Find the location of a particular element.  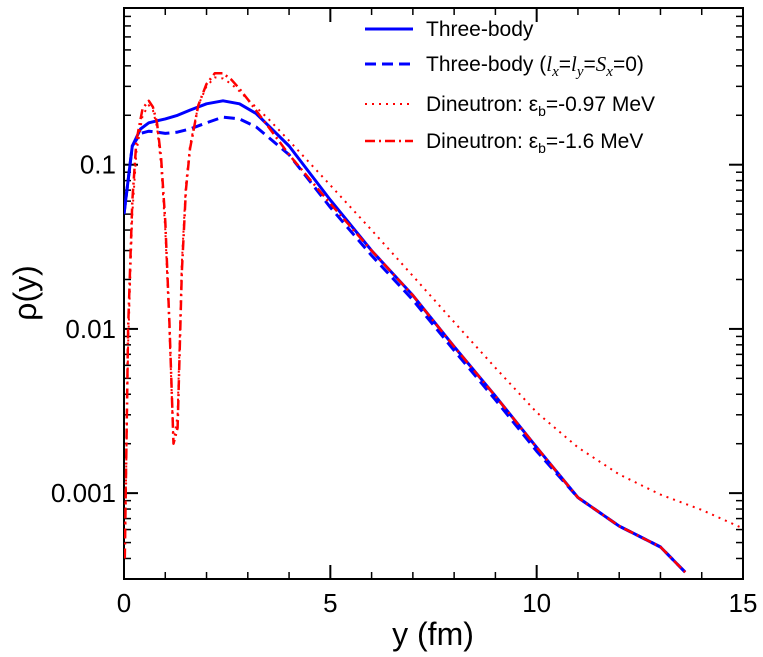

x-tick-label: 10 is located at coordinates (536, 603).